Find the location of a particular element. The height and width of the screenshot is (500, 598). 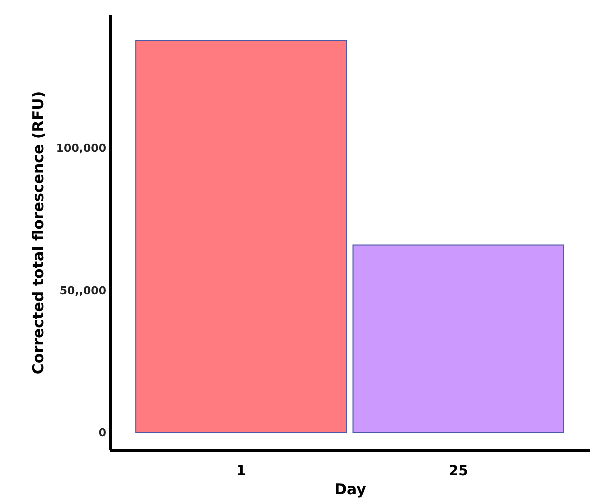

x-tick-label: 1 is located at coordinates (241, 472).